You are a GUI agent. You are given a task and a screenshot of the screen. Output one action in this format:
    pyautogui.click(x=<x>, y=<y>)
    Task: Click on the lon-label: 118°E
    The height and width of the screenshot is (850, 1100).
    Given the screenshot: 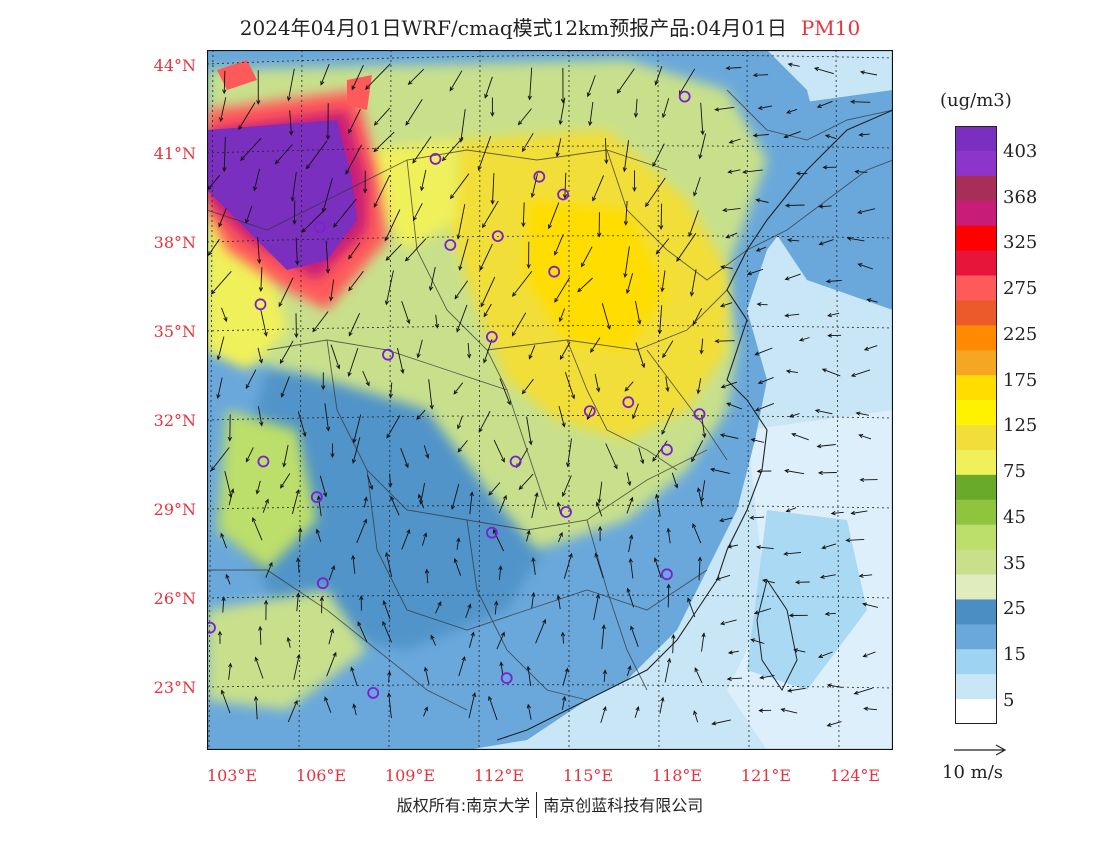 What is the action you would take?
    pyautogui.click(x=677, y=775)
    